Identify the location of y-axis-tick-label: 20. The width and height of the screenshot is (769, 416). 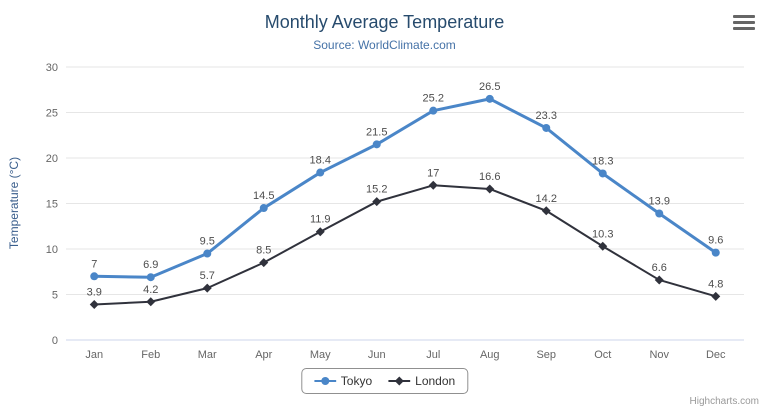
(52, 159).